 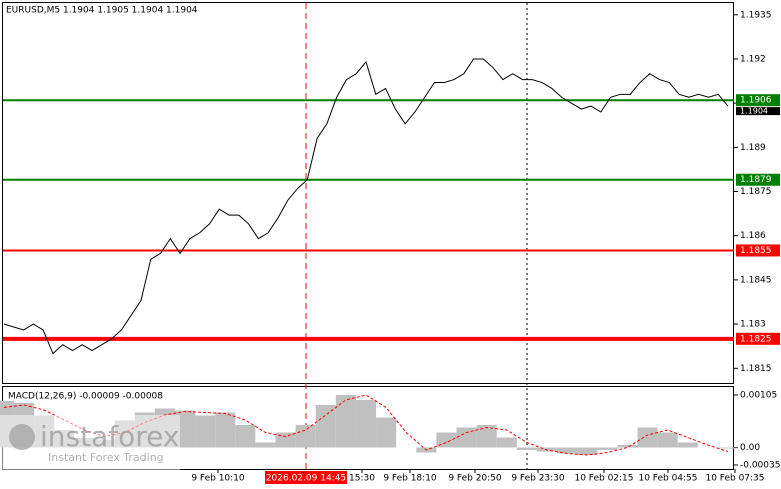 What do you see at coordinates (85, 397) in the screenshot?
I see `macd-title: MACD(12,26,9) -0.00009 -0.00008` at bounding box center [85, 397].